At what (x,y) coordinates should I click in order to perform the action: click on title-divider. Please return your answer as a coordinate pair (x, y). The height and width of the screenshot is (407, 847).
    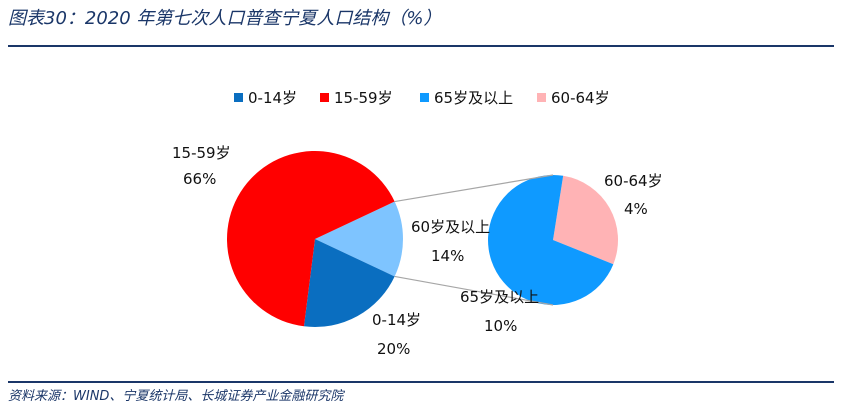
    Looking at the image, I should click on (421, 46).